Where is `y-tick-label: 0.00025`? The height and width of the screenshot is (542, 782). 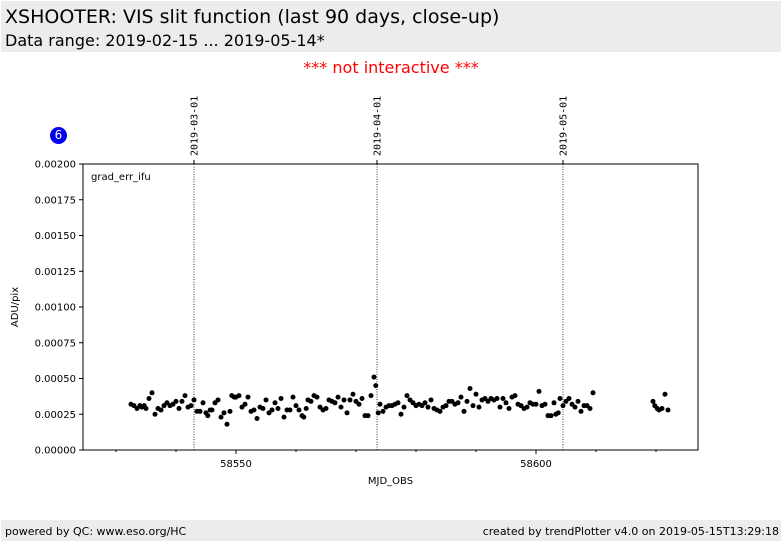
y-tick-label: 0.00025 is located at coordinates (55, 415).